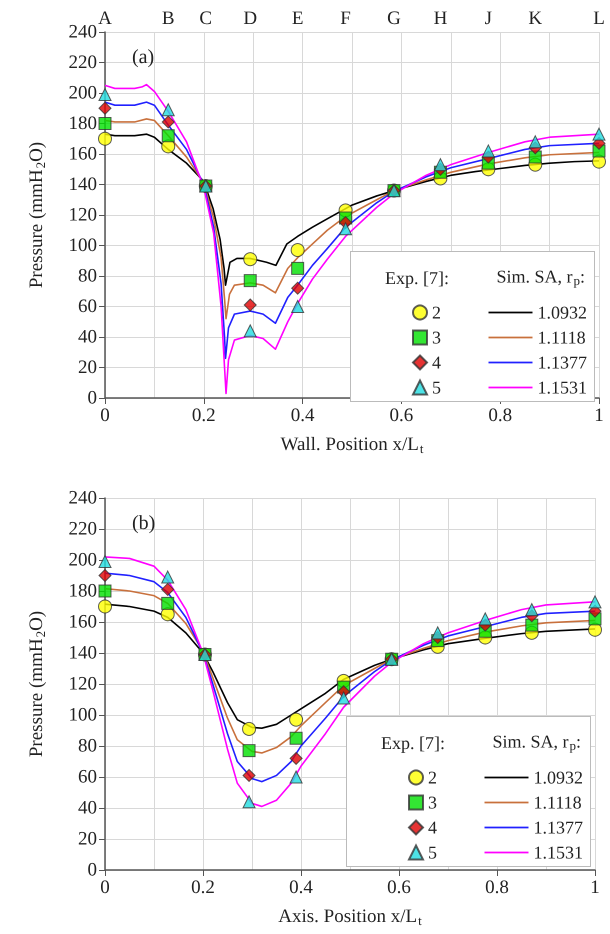 Image resolution: width=610 pixels, height=934 pixels. What do you see at coordinates (250, 18) in the screenshot?
I see `text: D` at bounding box center [250, 18].